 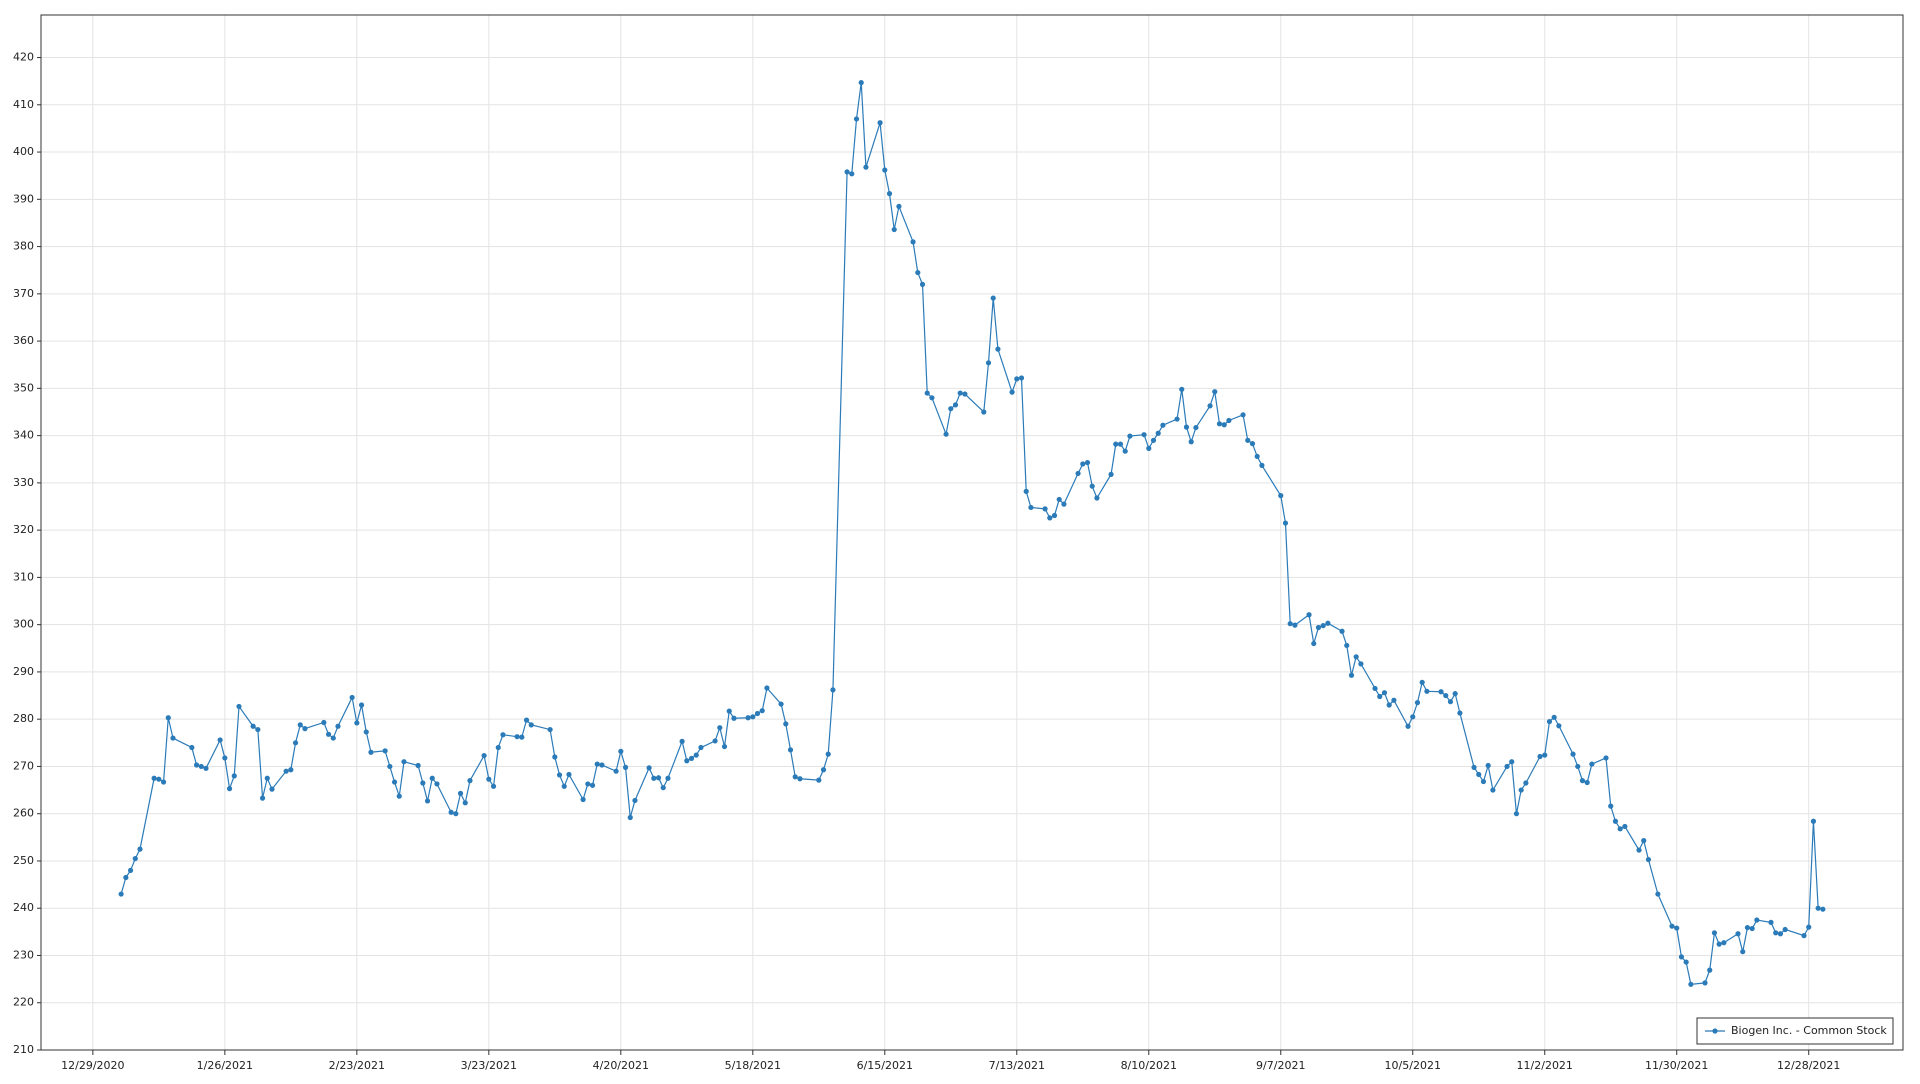 What do you see at coordinates (1017, 1065) in the screenshot?
I see `x-tick-label: 7/13/2021` at bounding box center [1017, 1065].